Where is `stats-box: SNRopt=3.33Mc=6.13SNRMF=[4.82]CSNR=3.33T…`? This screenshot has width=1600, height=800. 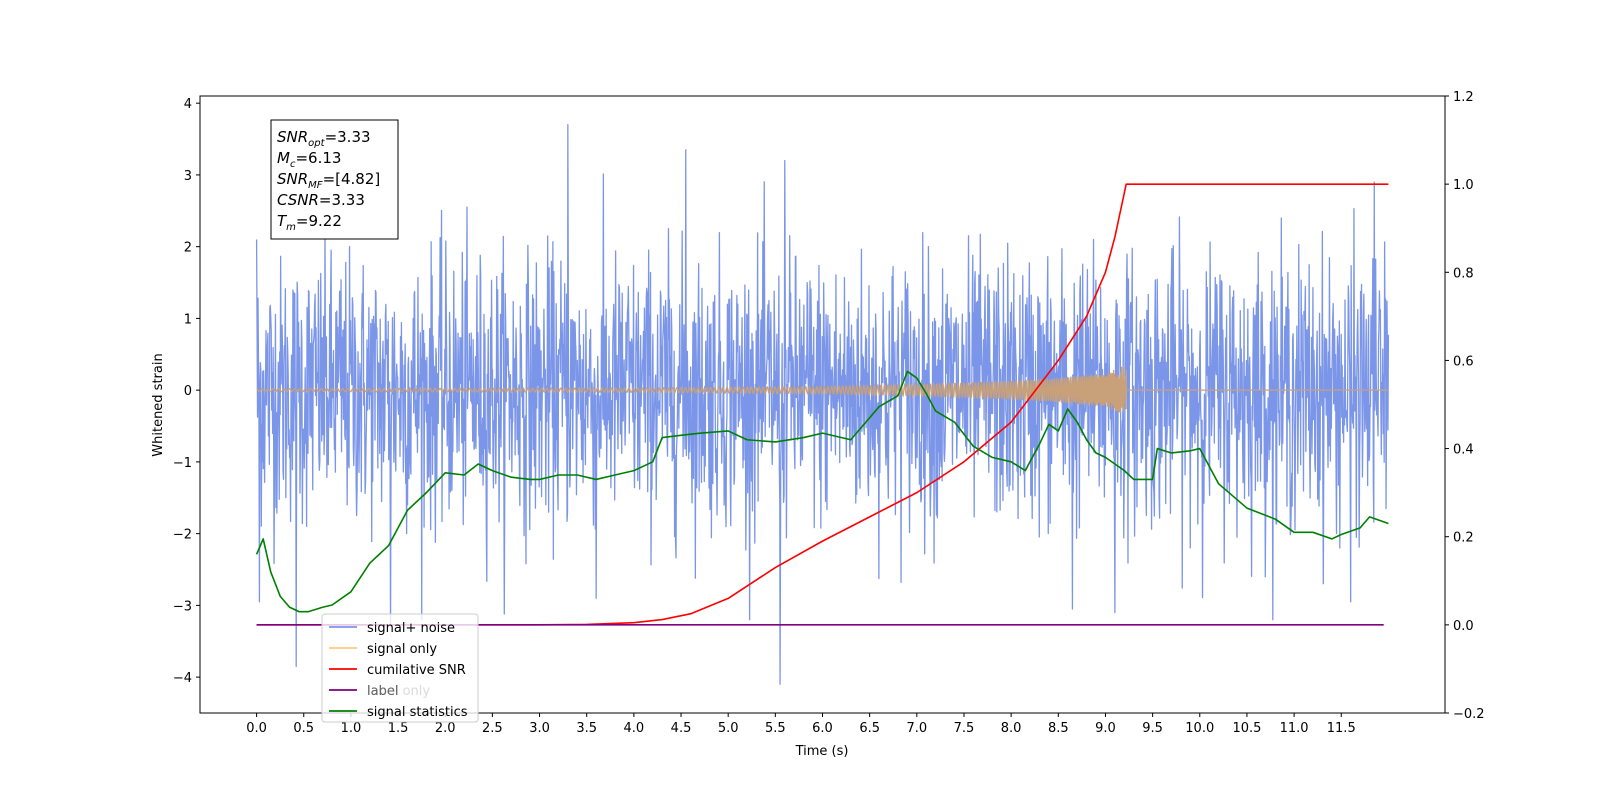
stats-box: SNRopt=3.33Mc=6.13SNRMF=[4.82]CSNR=3.33T… is located at coordinates (334, 179).